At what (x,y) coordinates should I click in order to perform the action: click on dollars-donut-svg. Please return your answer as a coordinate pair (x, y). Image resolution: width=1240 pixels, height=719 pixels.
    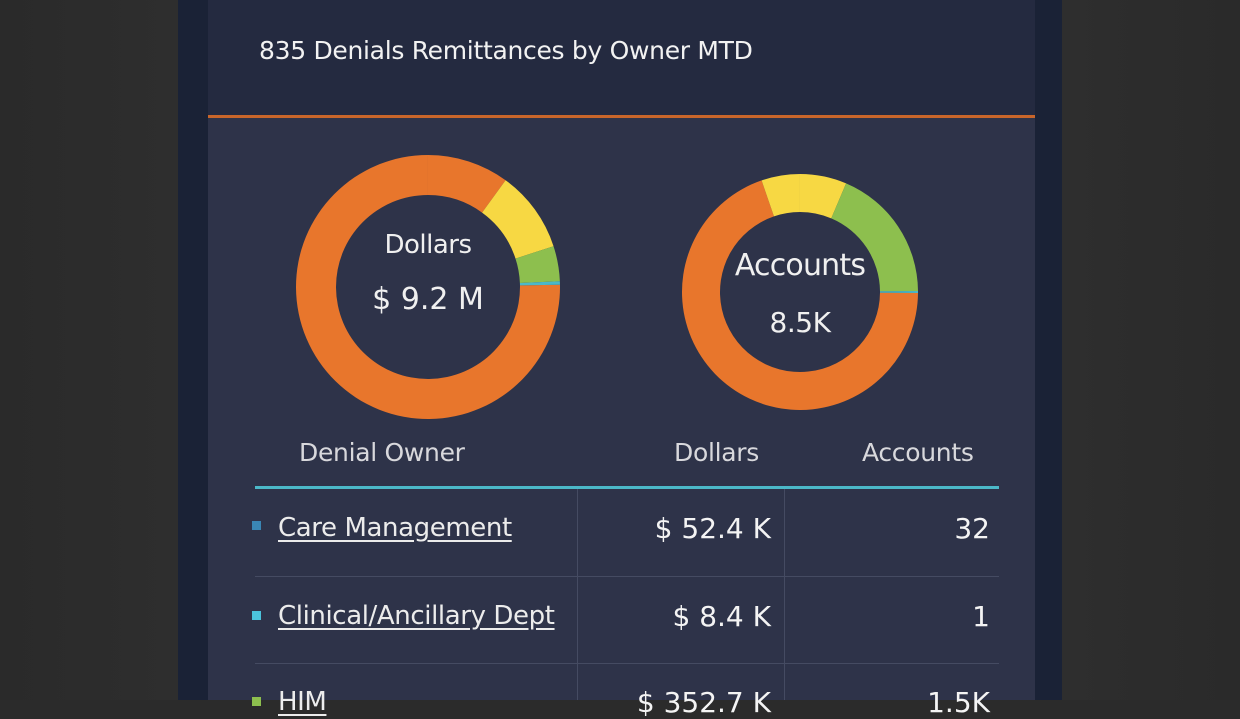
    Looking at the image, I should click on (428, 287).